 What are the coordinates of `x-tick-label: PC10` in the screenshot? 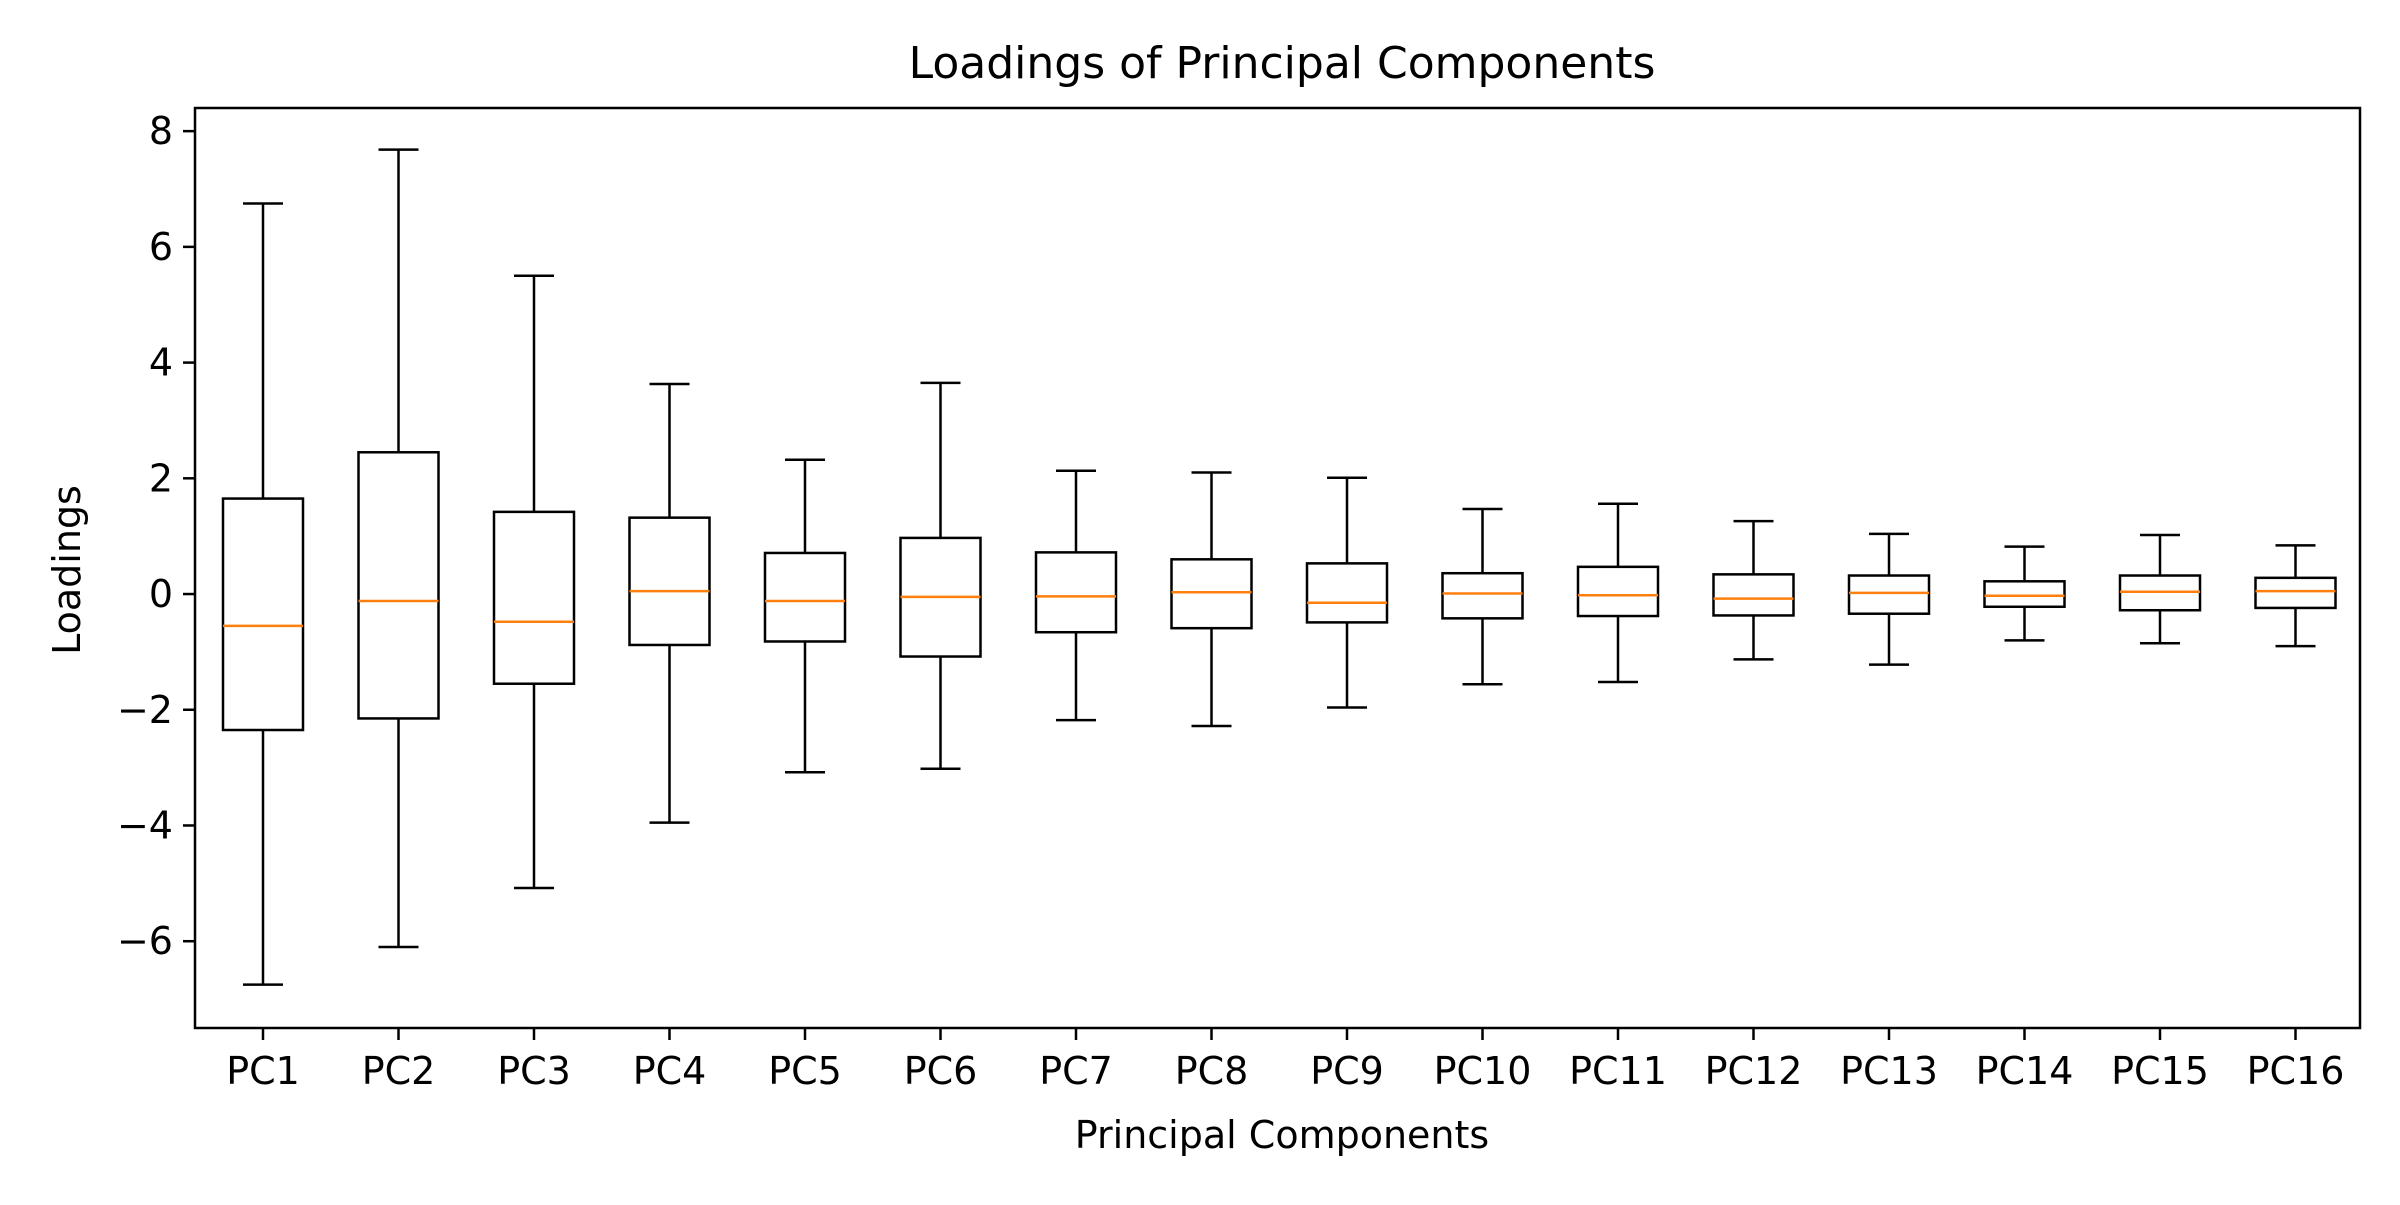 It's located at (1483, 1071).